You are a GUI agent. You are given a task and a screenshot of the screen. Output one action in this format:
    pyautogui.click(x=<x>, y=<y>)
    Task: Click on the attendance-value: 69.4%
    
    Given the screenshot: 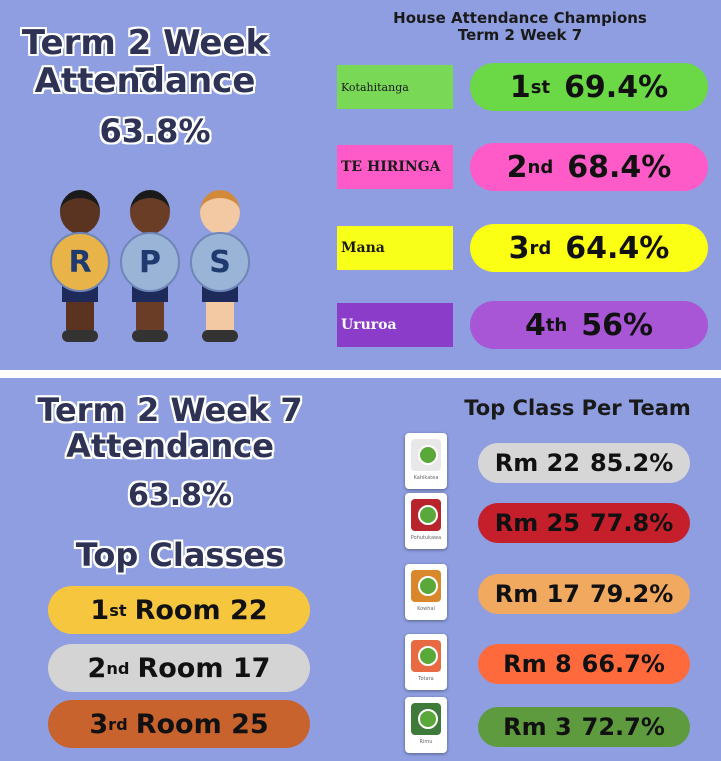 What is the action you would take?
    pyautogui.click(x=616, y=87)
    